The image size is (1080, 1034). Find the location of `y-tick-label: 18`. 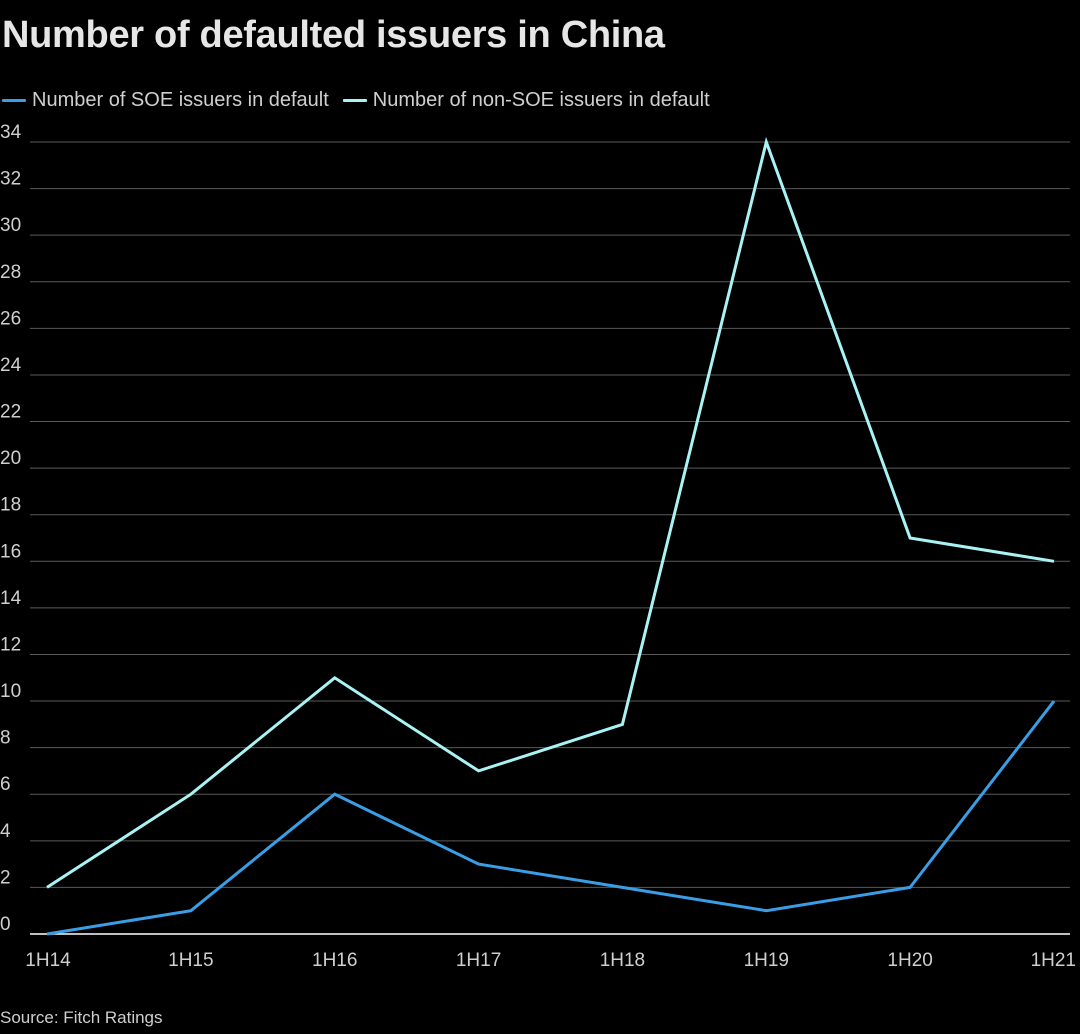

y-tick-label: 18 is located at coordinates (10, 505).